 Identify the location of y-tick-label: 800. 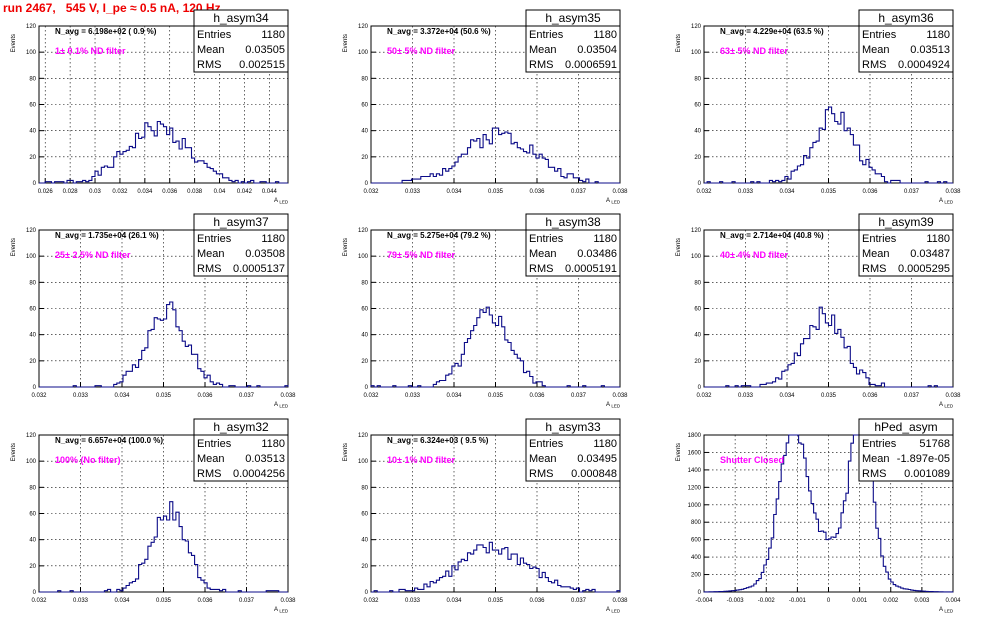
(696, 523).